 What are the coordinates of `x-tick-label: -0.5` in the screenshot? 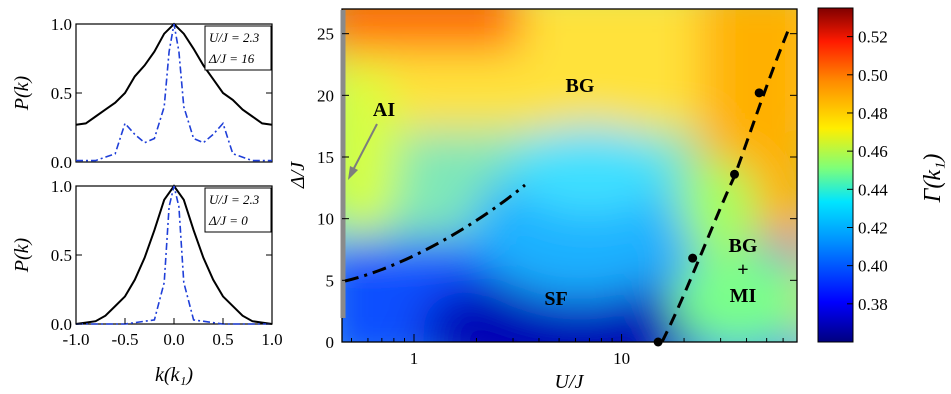 It's located at (125, 339).